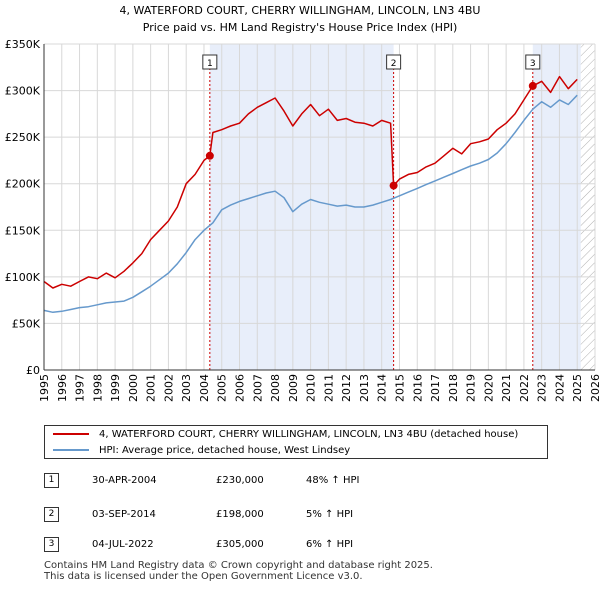 The height and width of the screenshot is (590, 600). Describe the element at coordinates (240, 480) in the screenshot. I see `sale-price: £230,000` at that location.